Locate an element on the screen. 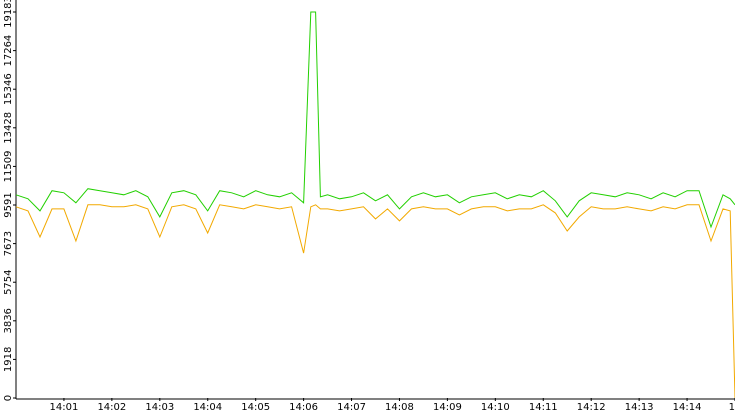  x-tick-label: 14:05 is located at coordinates (255, 407).